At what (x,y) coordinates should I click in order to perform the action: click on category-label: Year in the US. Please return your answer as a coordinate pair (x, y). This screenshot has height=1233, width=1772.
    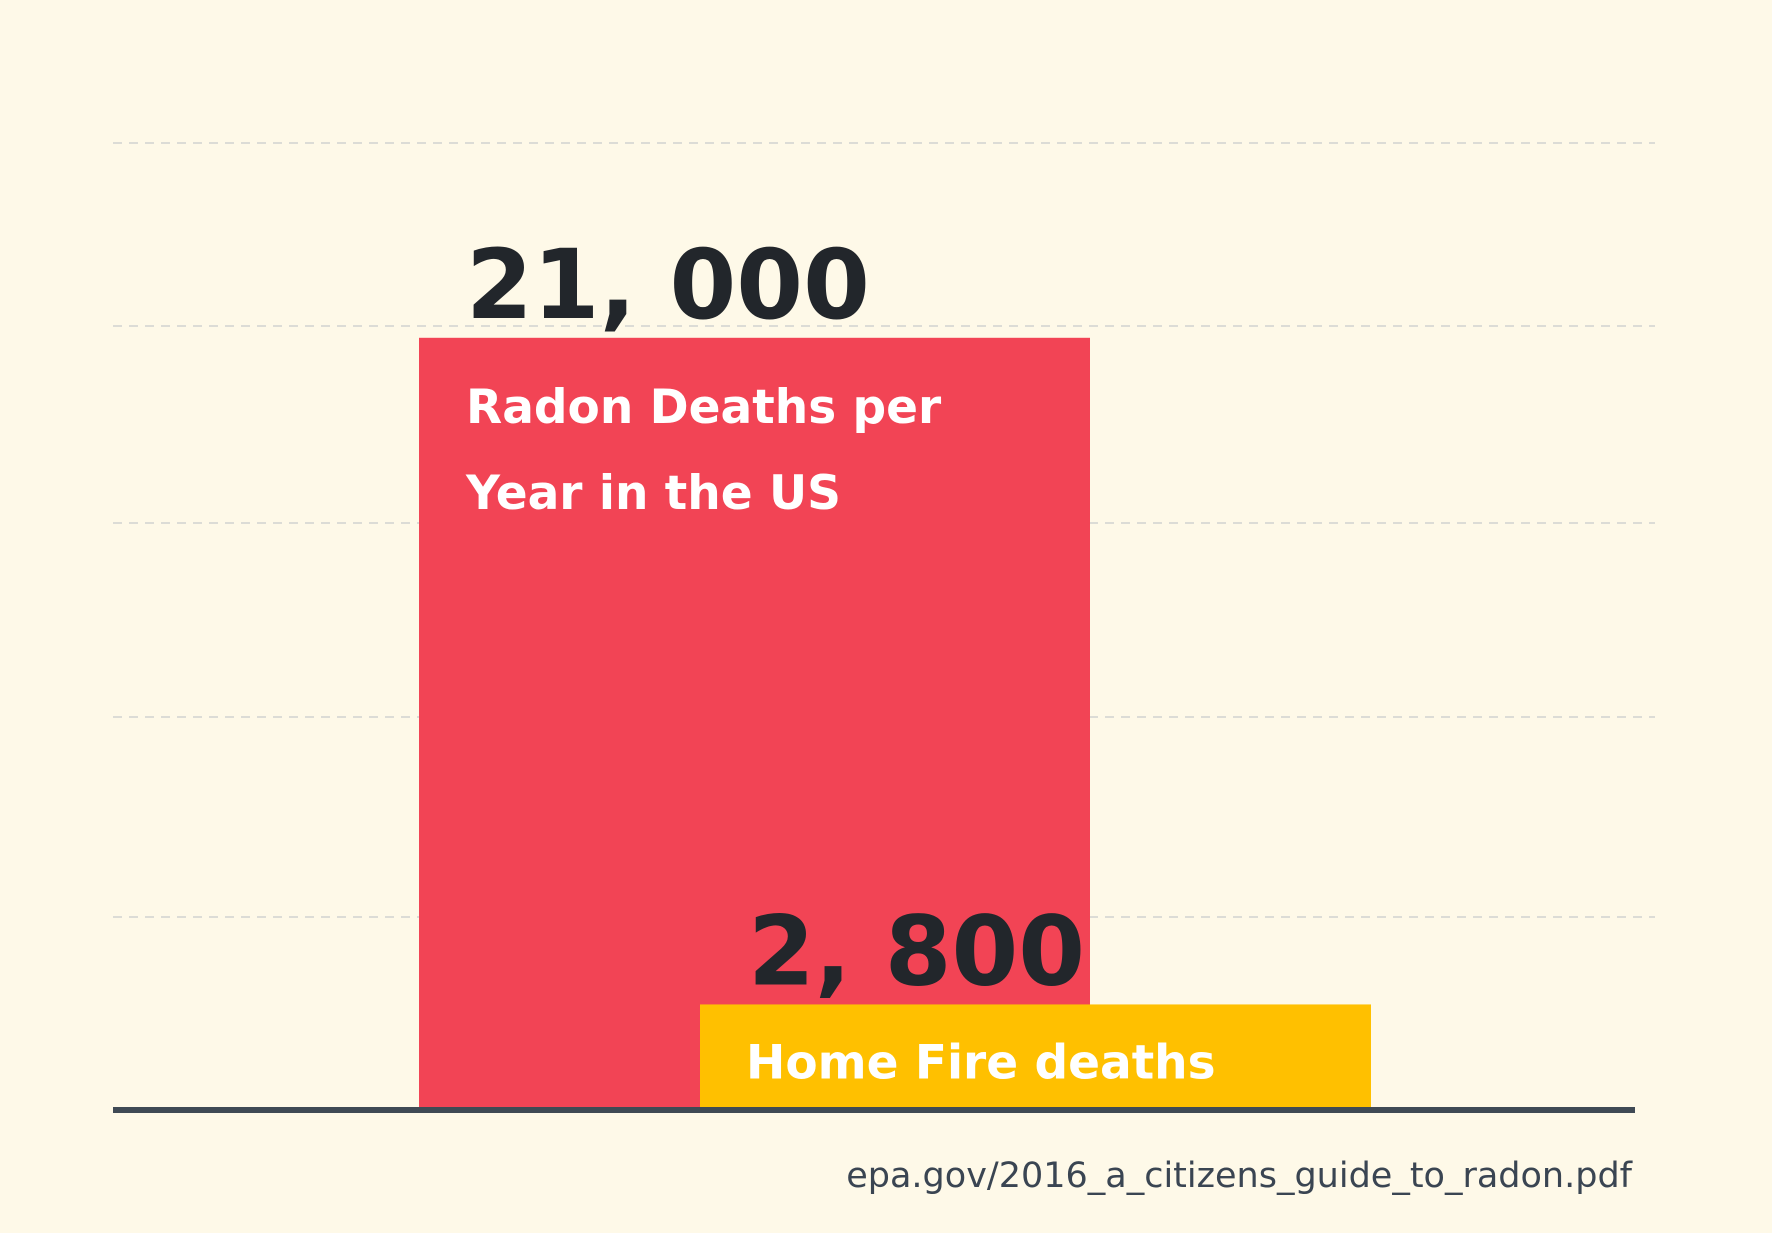
    Looking at the image, I should click on (653, 493).